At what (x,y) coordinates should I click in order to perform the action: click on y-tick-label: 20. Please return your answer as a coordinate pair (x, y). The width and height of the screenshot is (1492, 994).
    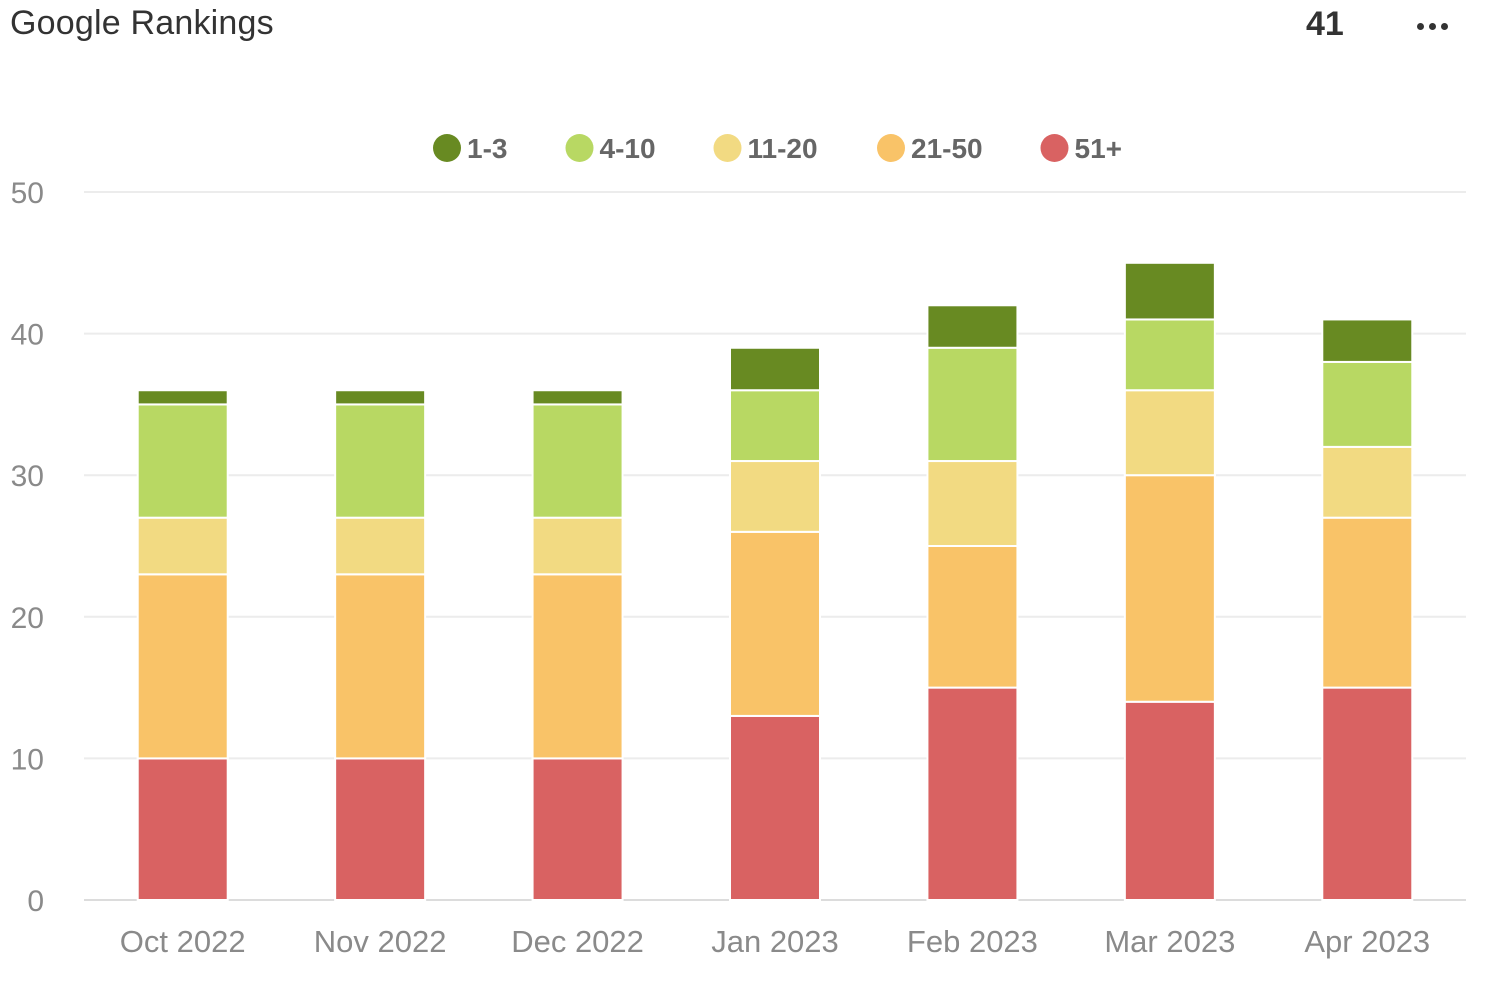
    Looking at the image, I should click on (27, 618).